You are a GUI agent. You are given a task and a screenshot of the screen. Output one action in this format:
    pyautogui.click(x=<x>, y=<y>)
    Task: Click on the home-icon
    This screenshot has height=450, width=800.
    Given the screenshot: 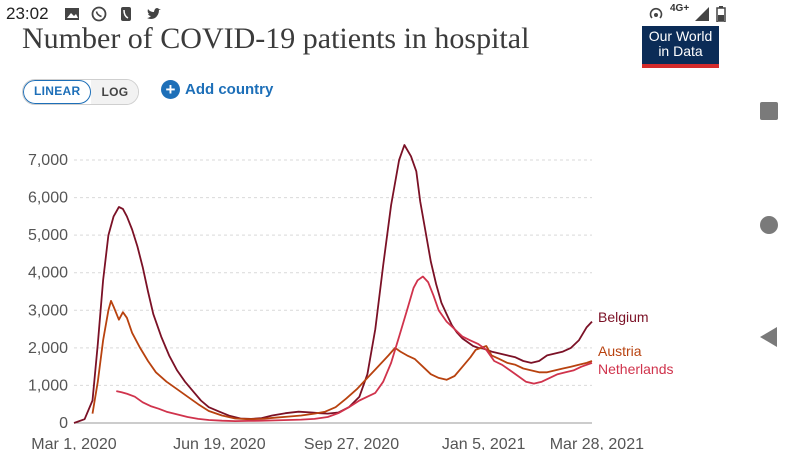 What is the action you would take?
    pyautogui.click(x=769, y=225)
    